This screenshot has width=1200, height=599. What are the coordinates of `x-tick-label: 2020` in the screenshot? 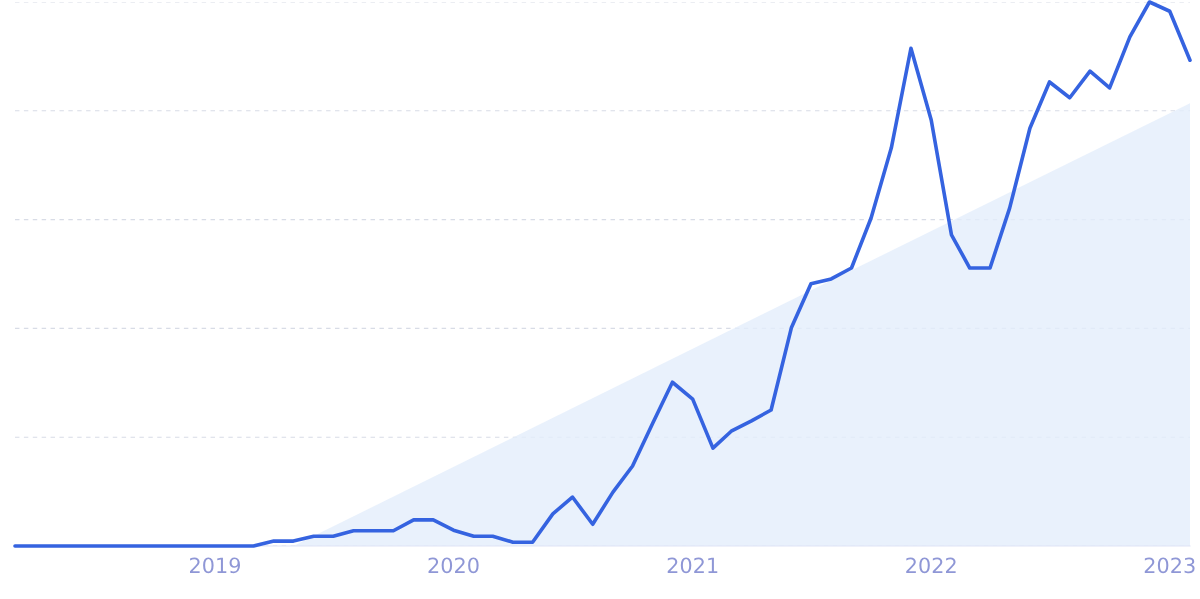 It's located at (453, 565).